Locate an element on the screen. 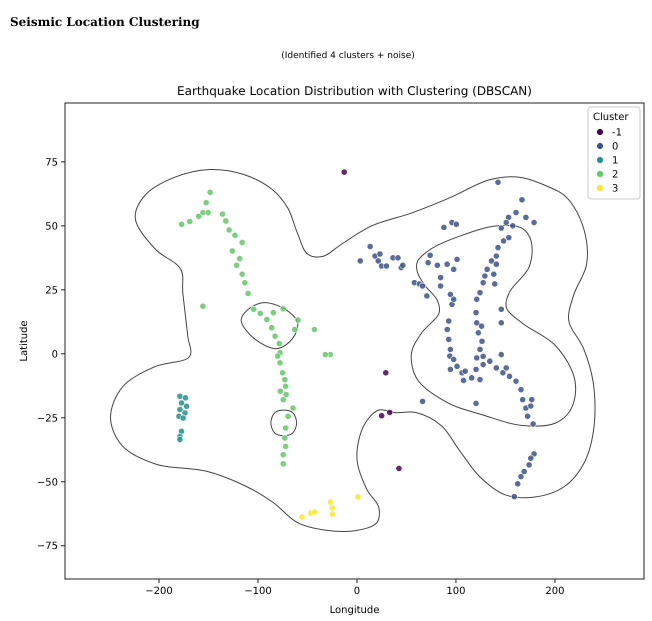  x-axis-title: Longitude is located at coordinates (355, 610).